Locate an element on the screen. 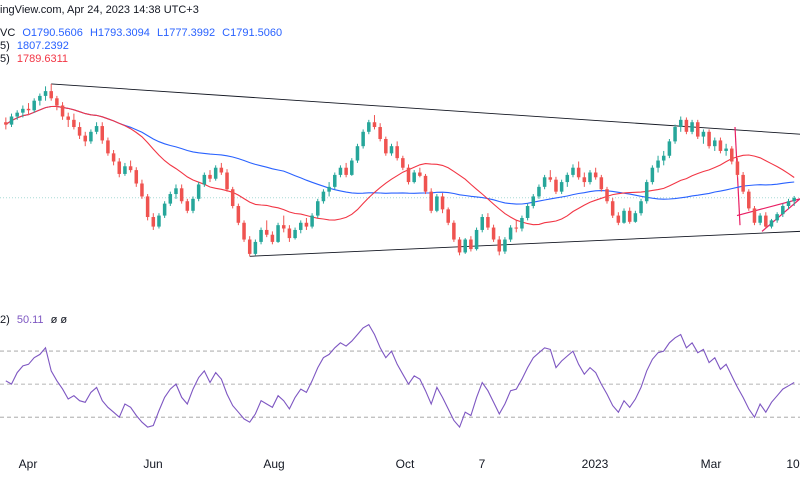  high-value: H1793.3094 is located at coordinates (119, 33).